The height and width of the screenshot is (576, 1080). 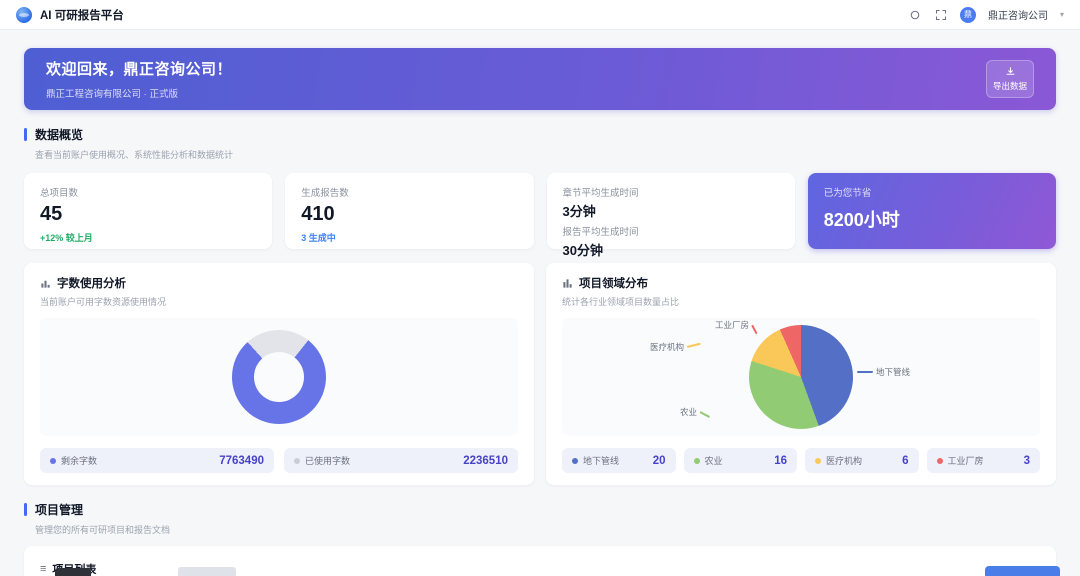 What do you see at coordinates (325, 193) in the screenshot?
I see `stat-label: 生成报告数` at bounding box center [325, 193].